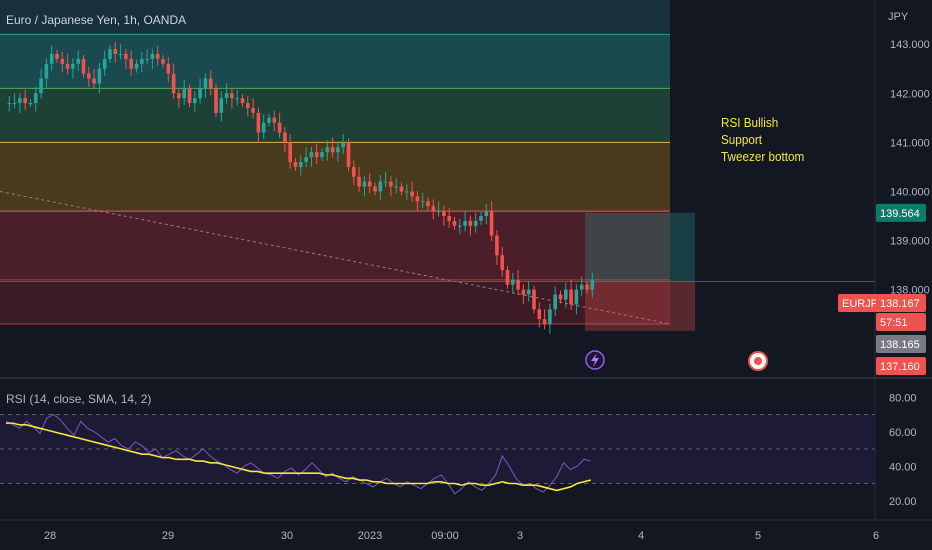  Describe the element at coordinates (78, 399) in the screenshot. I see `rsi-legend: RSI (14, close, SMA, 14, 2)` at that location.